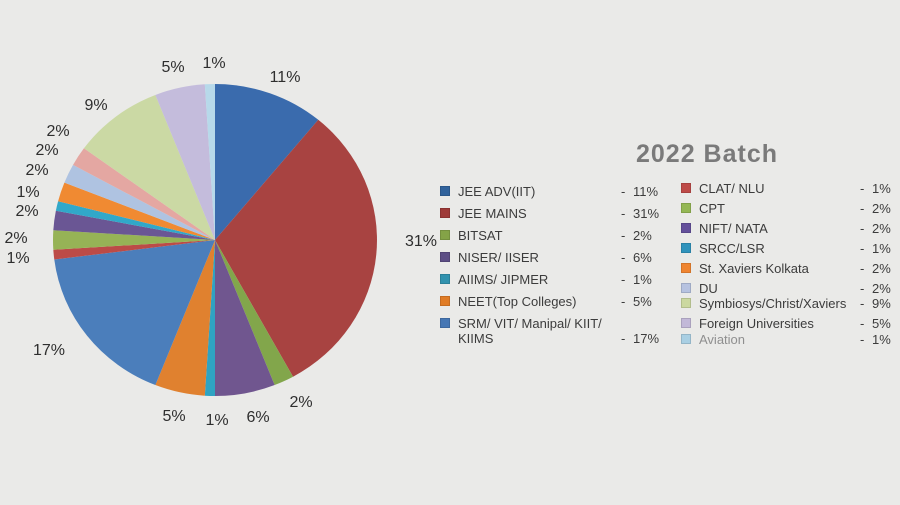 Image resolution: width=900 pixels, height=505 pixels. What do you see at coordinates (421, 241) in the screenshot?
I see `pie-slice-label: 31%` at bounding box center [421, 241].